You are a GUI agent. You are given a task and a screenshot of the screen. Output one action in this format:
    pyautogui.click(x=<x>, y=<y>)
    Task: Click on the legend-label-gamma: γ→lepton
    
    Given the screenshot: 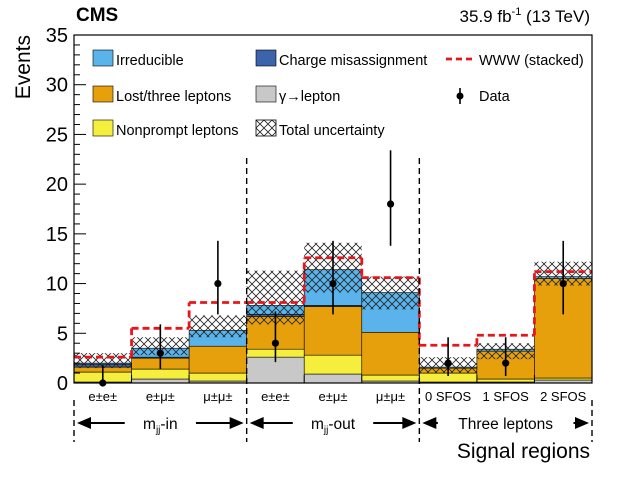 What is the action you would take?
    pyautogui.click(x=309, y=97)
    